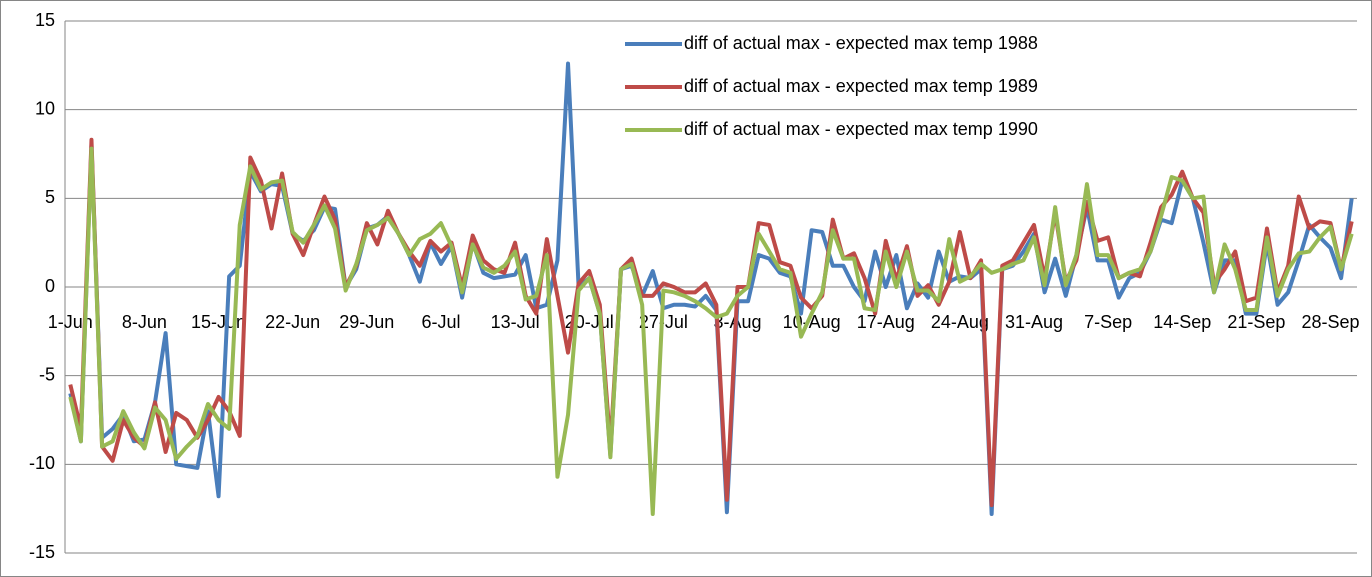 Image resolution: width=1372 pixels, height=577 pixels. Describe the element at coordinates (440, 322) in the screenshot. I see `x-tick-label: 6-Jul` at that location.